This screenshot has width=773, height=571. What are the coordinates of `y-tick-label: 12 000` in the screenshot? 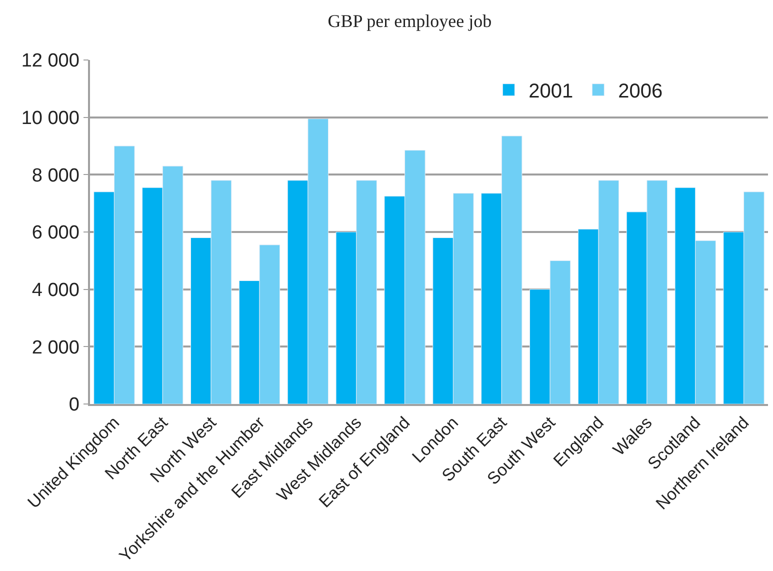 It's located at (50, 61).